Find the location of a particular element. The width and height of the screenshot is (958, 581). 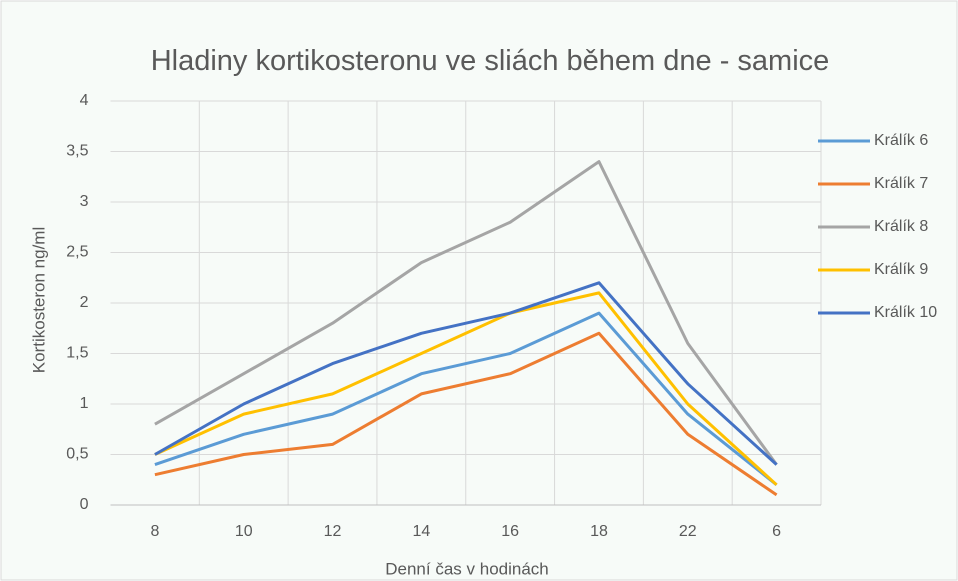

y-tick-label: 3 is located at coordinates (84, 201).